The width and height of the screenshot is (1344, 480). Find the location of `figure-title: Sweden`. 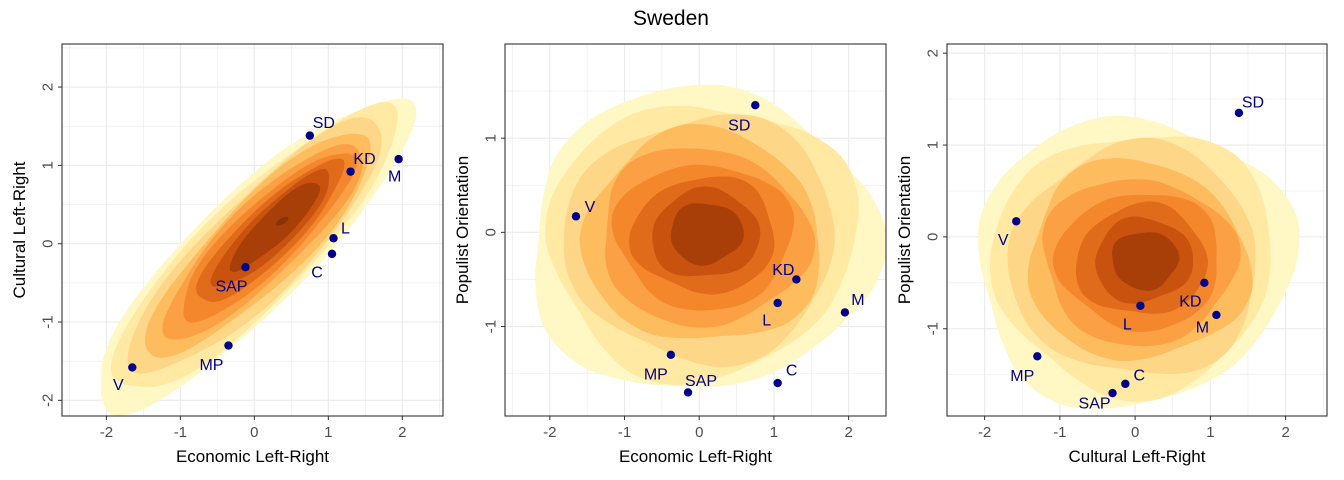

figure-title: Sweden is located at coordinates (671, 18).